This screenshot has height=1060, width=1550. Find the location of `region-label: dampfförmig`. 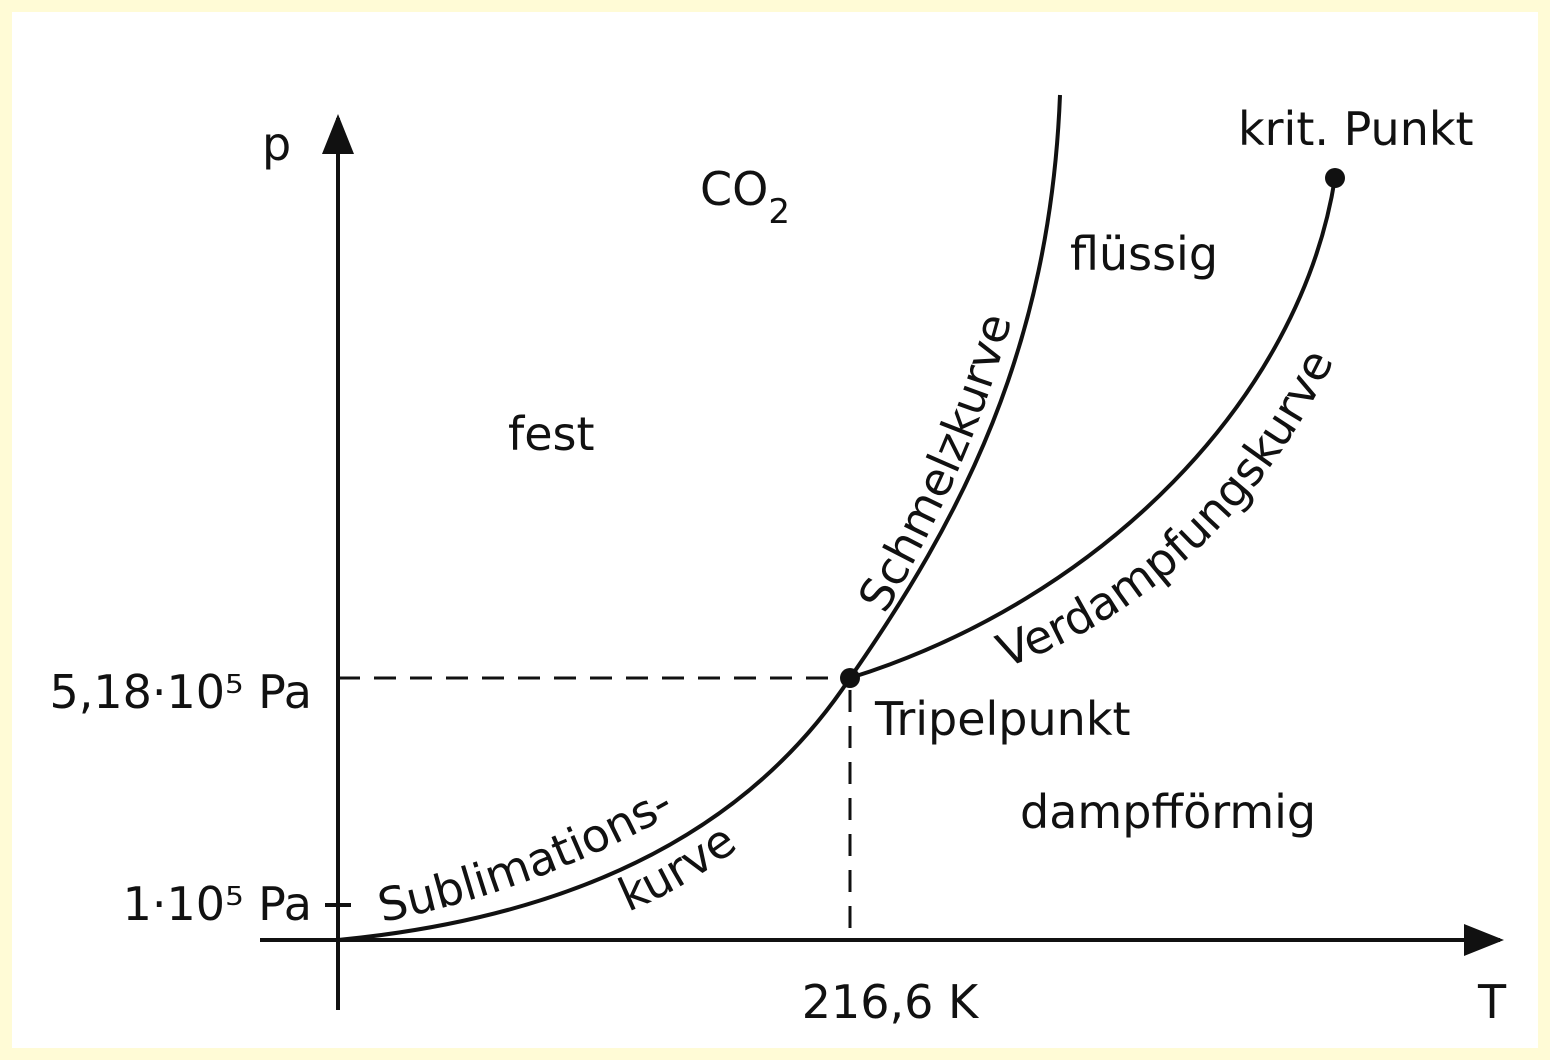

region-label: dampfförmig is located at coordinates (1168, 812).